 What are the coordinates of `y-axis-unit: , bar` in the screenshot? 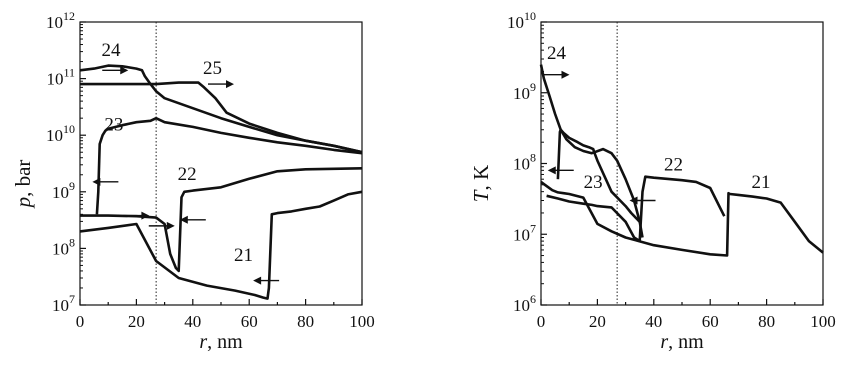 It's located at (23, 178).